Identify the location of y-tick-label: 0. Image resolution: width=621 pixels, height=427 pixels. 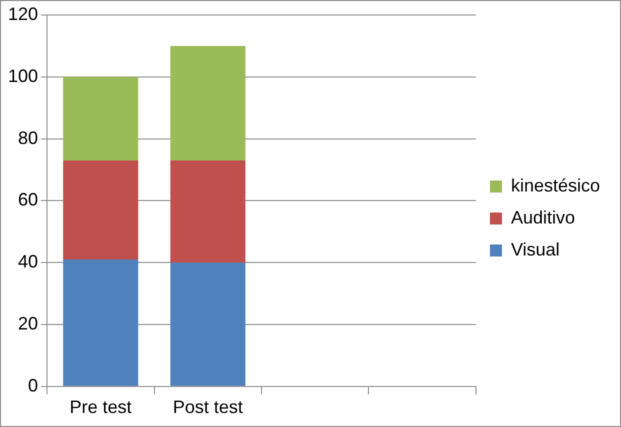
(33, 385).